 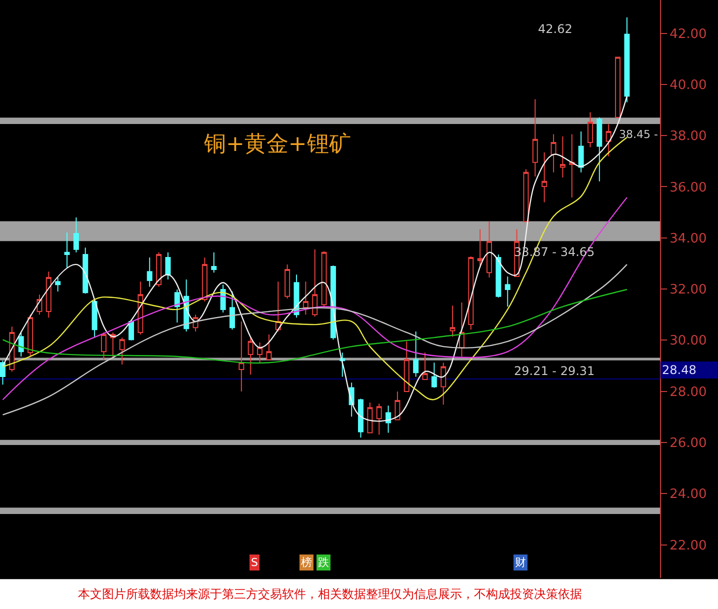 I want to click on y-tick-label: 36.00, so click(x=688, y=188).